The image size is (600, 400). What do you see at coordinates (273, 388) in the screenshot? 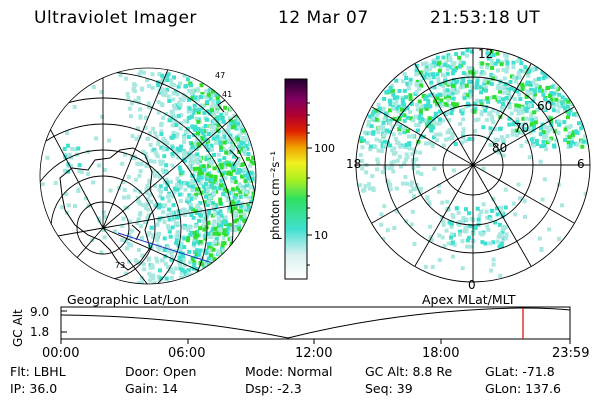
I see `info-dsp: Dsp: -2.3` at bounding box center [273, 388].